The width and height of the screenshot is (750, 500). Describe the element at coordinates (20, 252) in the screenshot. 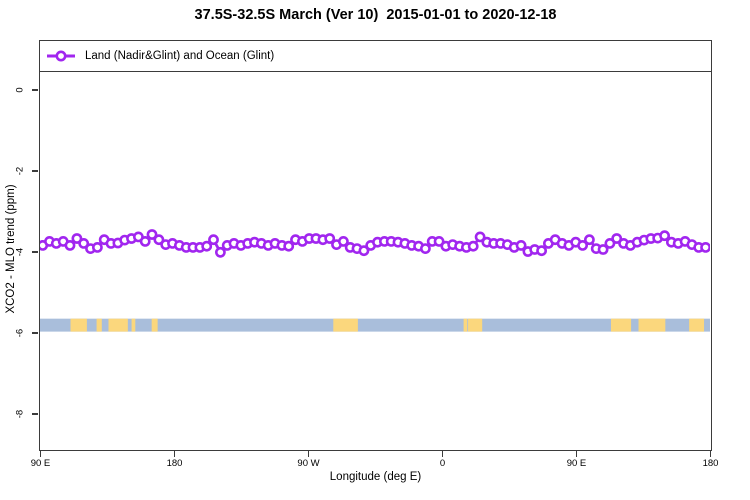

I see `y-tick-label: -4` at that location.